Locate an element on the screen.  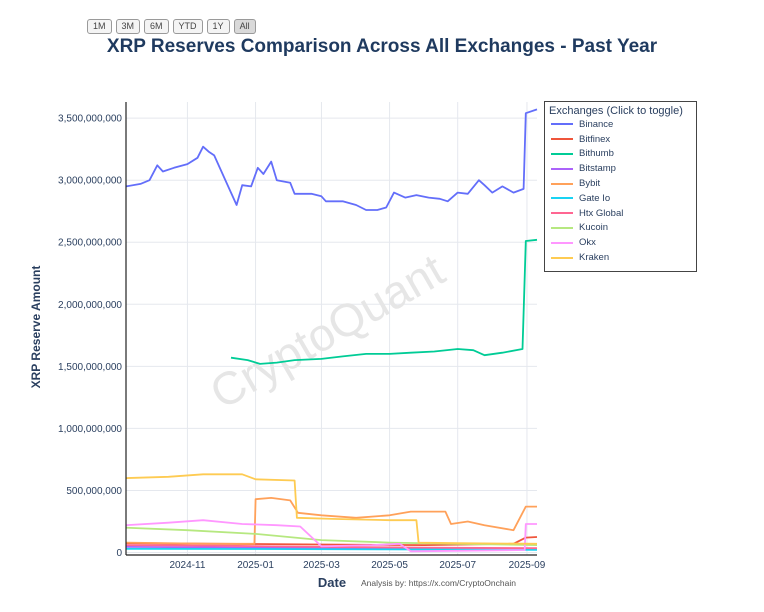
legend-label: Bybit is located at coordinates (590, 184).